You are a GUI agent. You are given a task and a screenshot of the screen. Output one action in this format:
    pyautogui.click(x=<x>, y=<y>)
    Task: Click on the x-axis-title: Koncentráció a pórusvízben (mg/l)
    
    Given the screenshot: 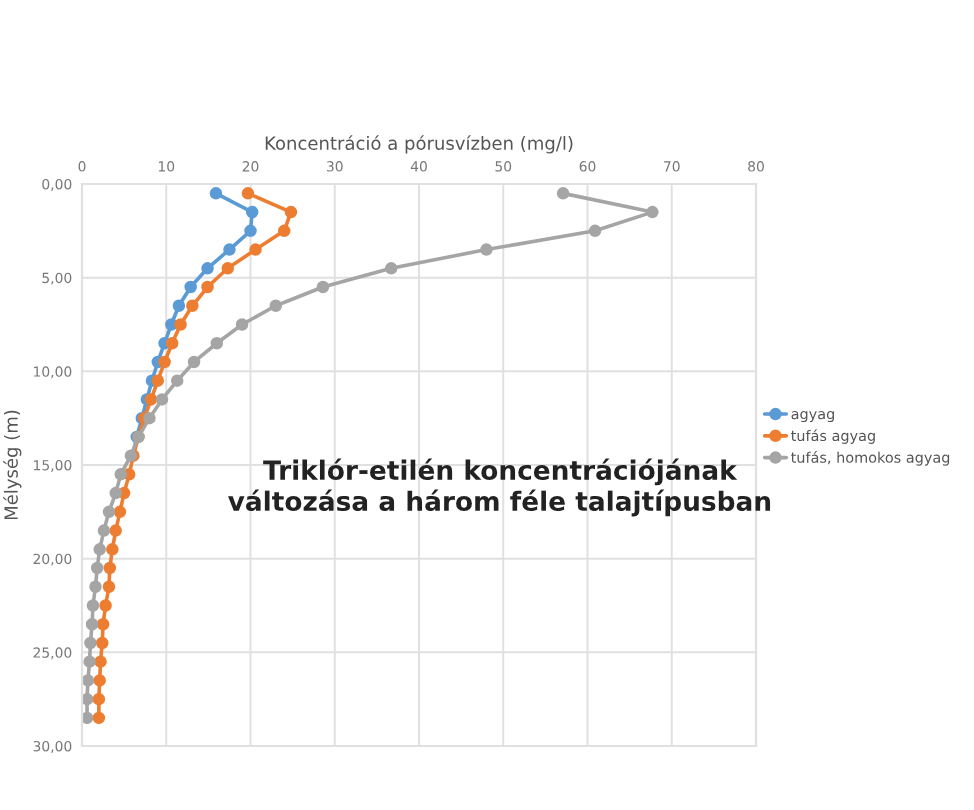 What is the action you would take?
    pyautogui.click(x=419, y=144)
    